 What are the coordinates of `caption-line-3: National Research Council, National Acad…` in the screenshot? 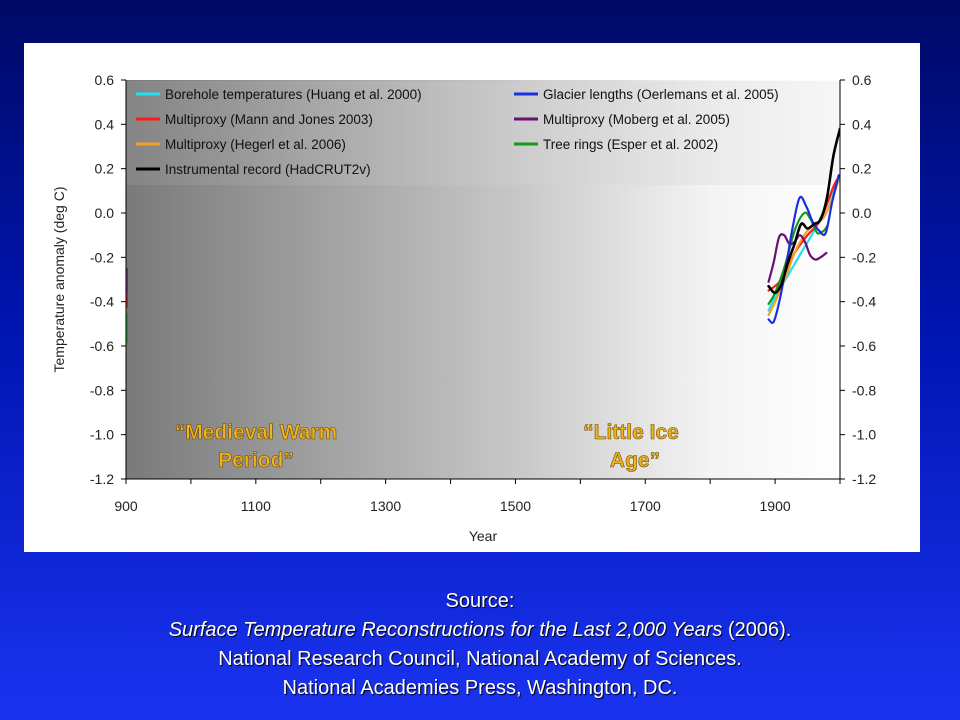 It's located at (480, 659).